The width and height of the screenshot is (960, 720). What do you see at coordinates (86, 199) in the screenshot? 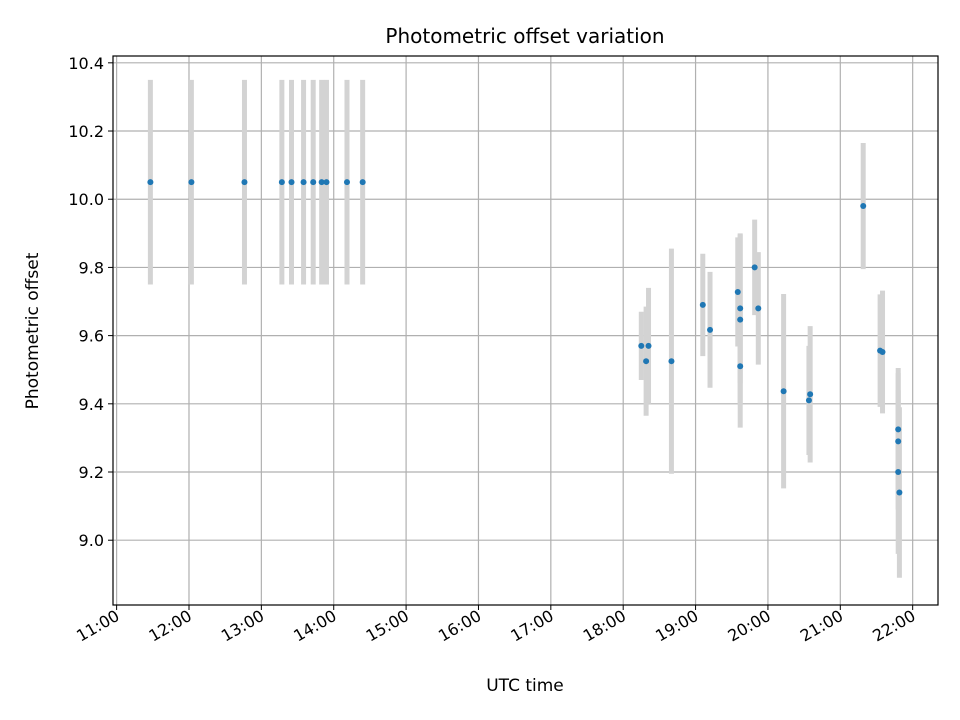
I see `y-tick-label: 10.0` at bounding box center [86, 199].